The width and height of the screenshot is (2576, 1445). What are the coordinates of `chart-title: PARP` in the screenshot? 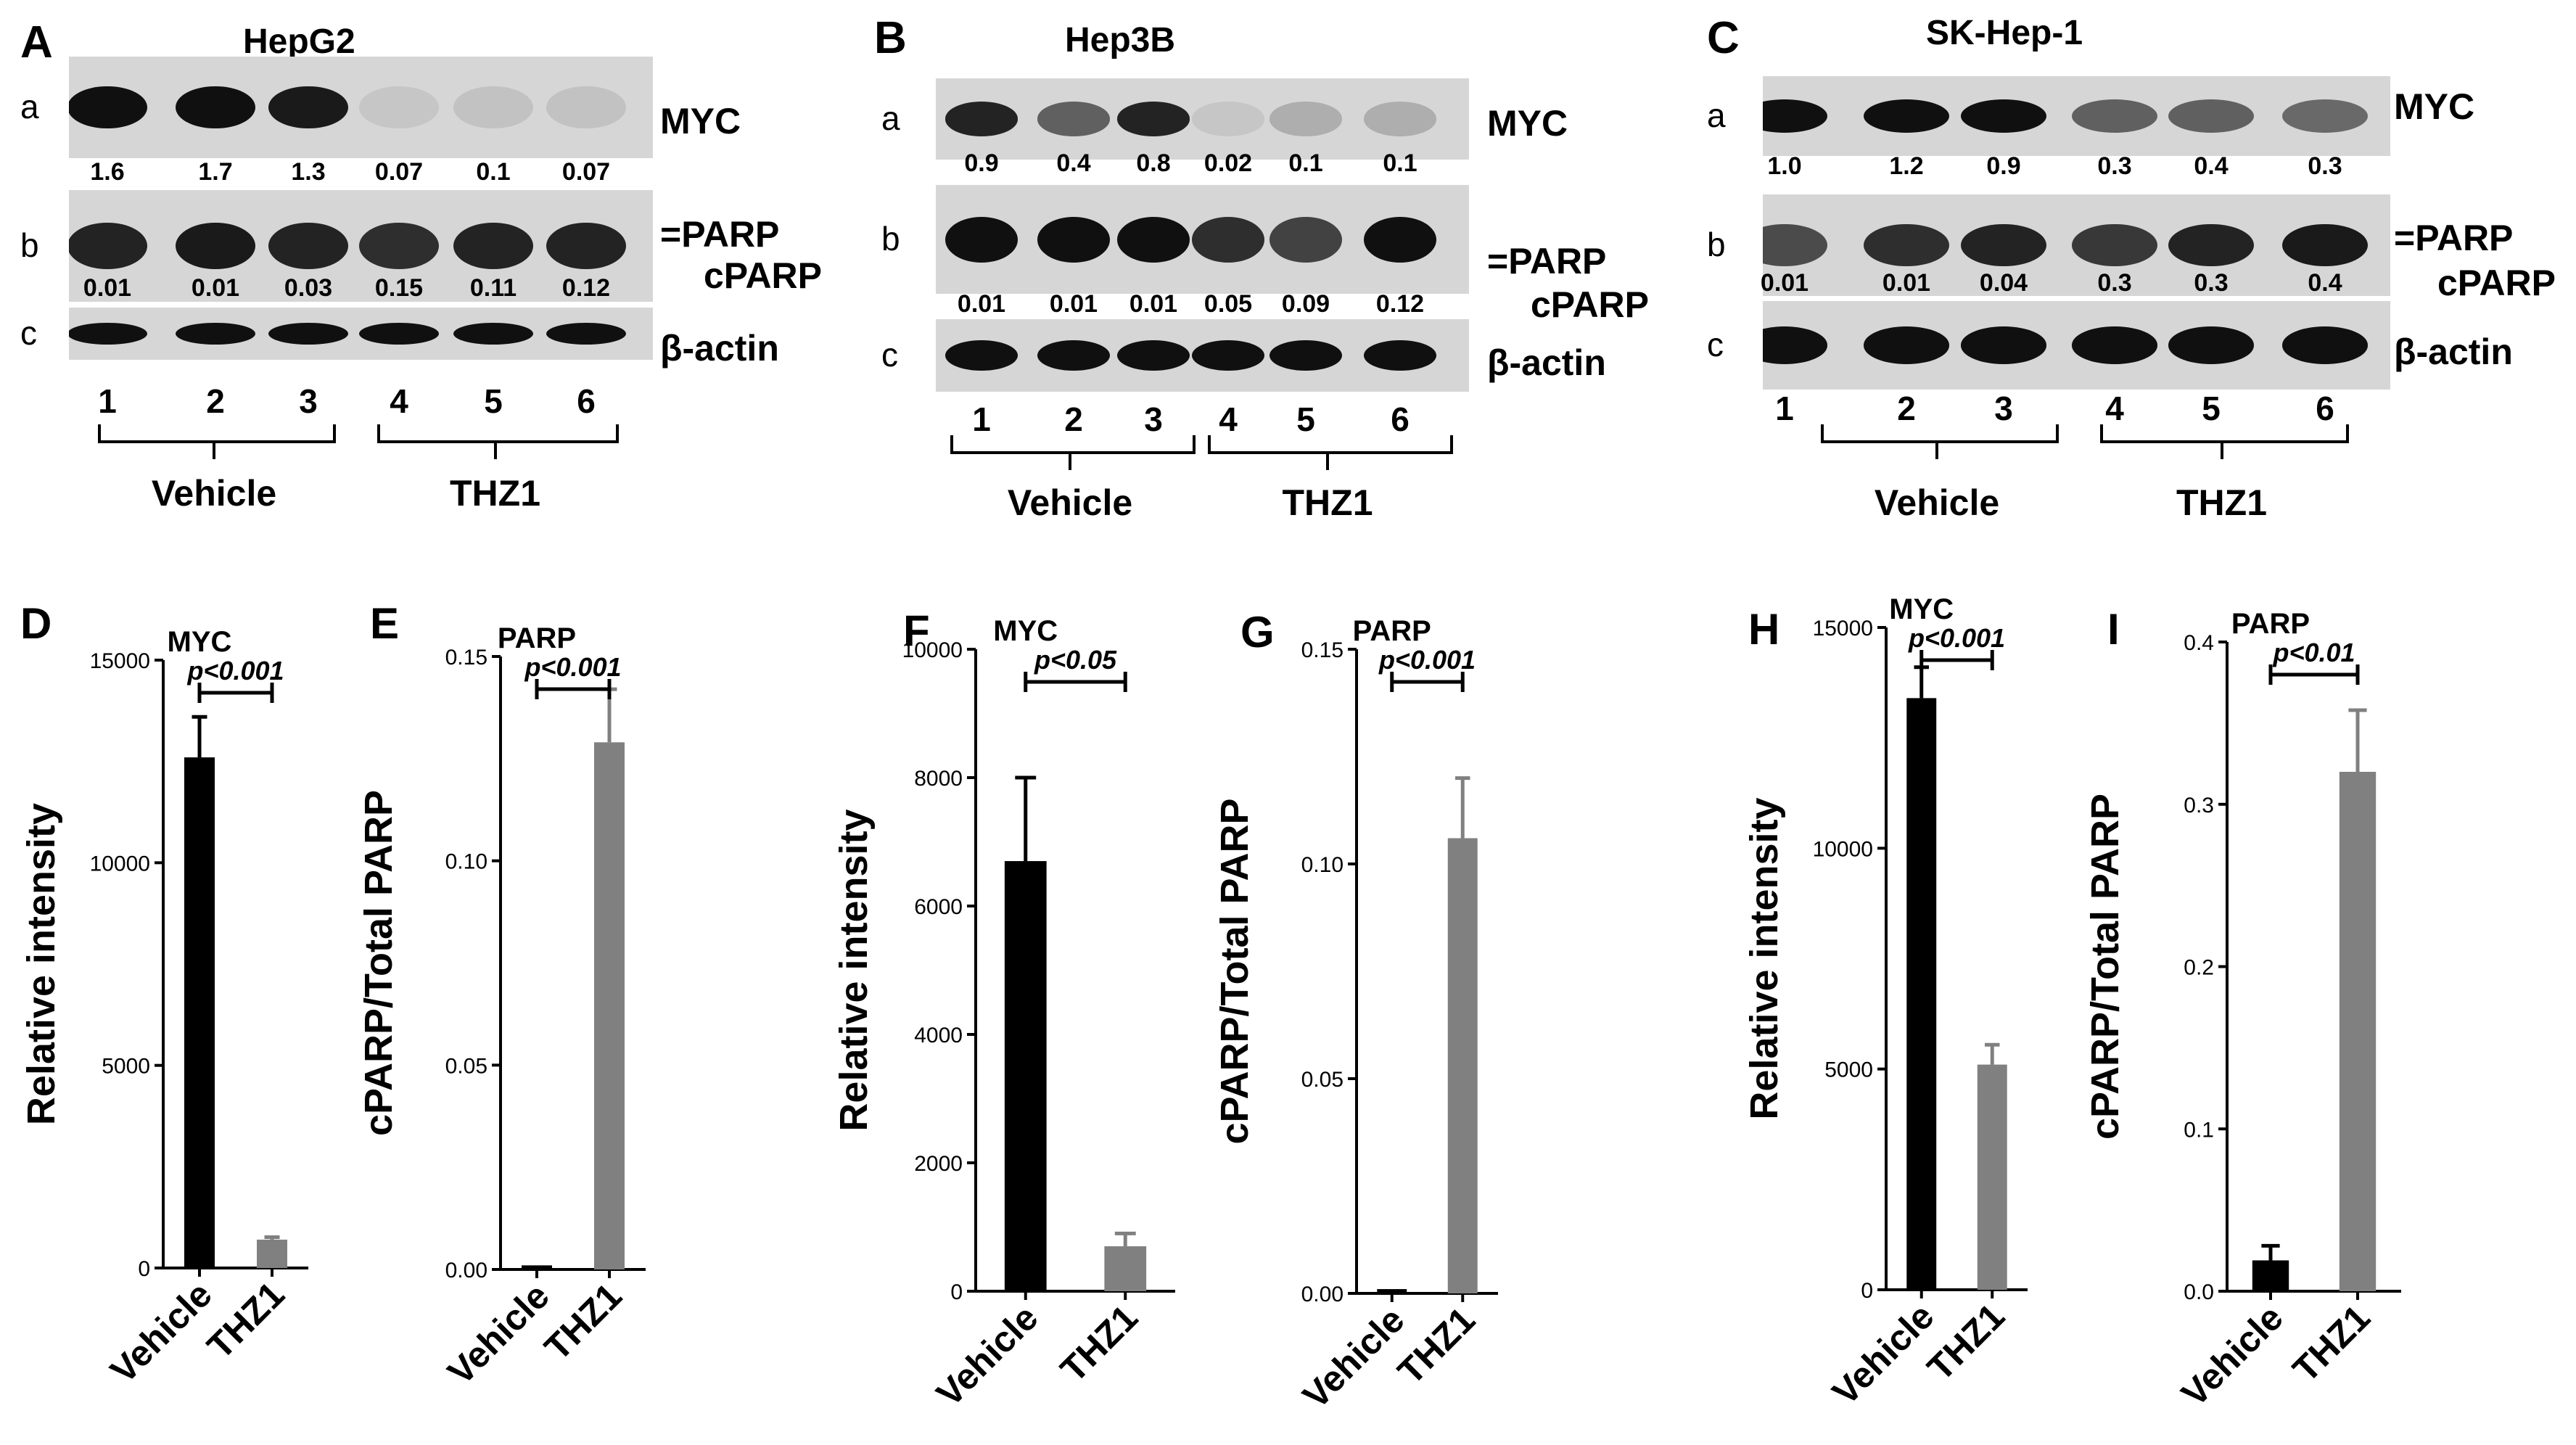 It's located at (2270, 624).